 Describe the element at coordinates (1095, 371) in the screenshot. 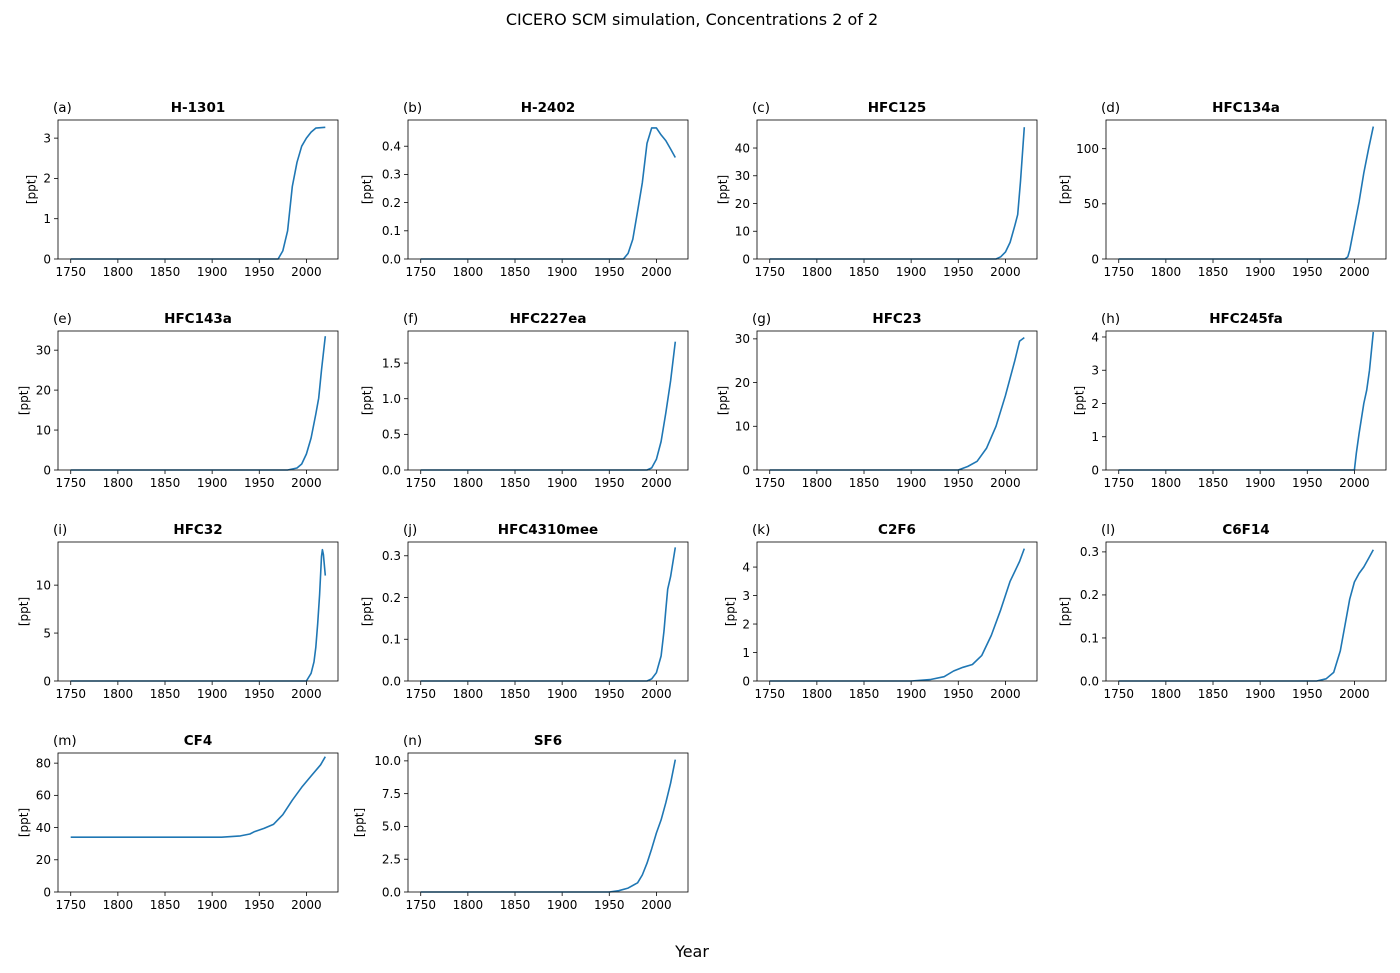

I see `y-tick-label: 3` at that location.